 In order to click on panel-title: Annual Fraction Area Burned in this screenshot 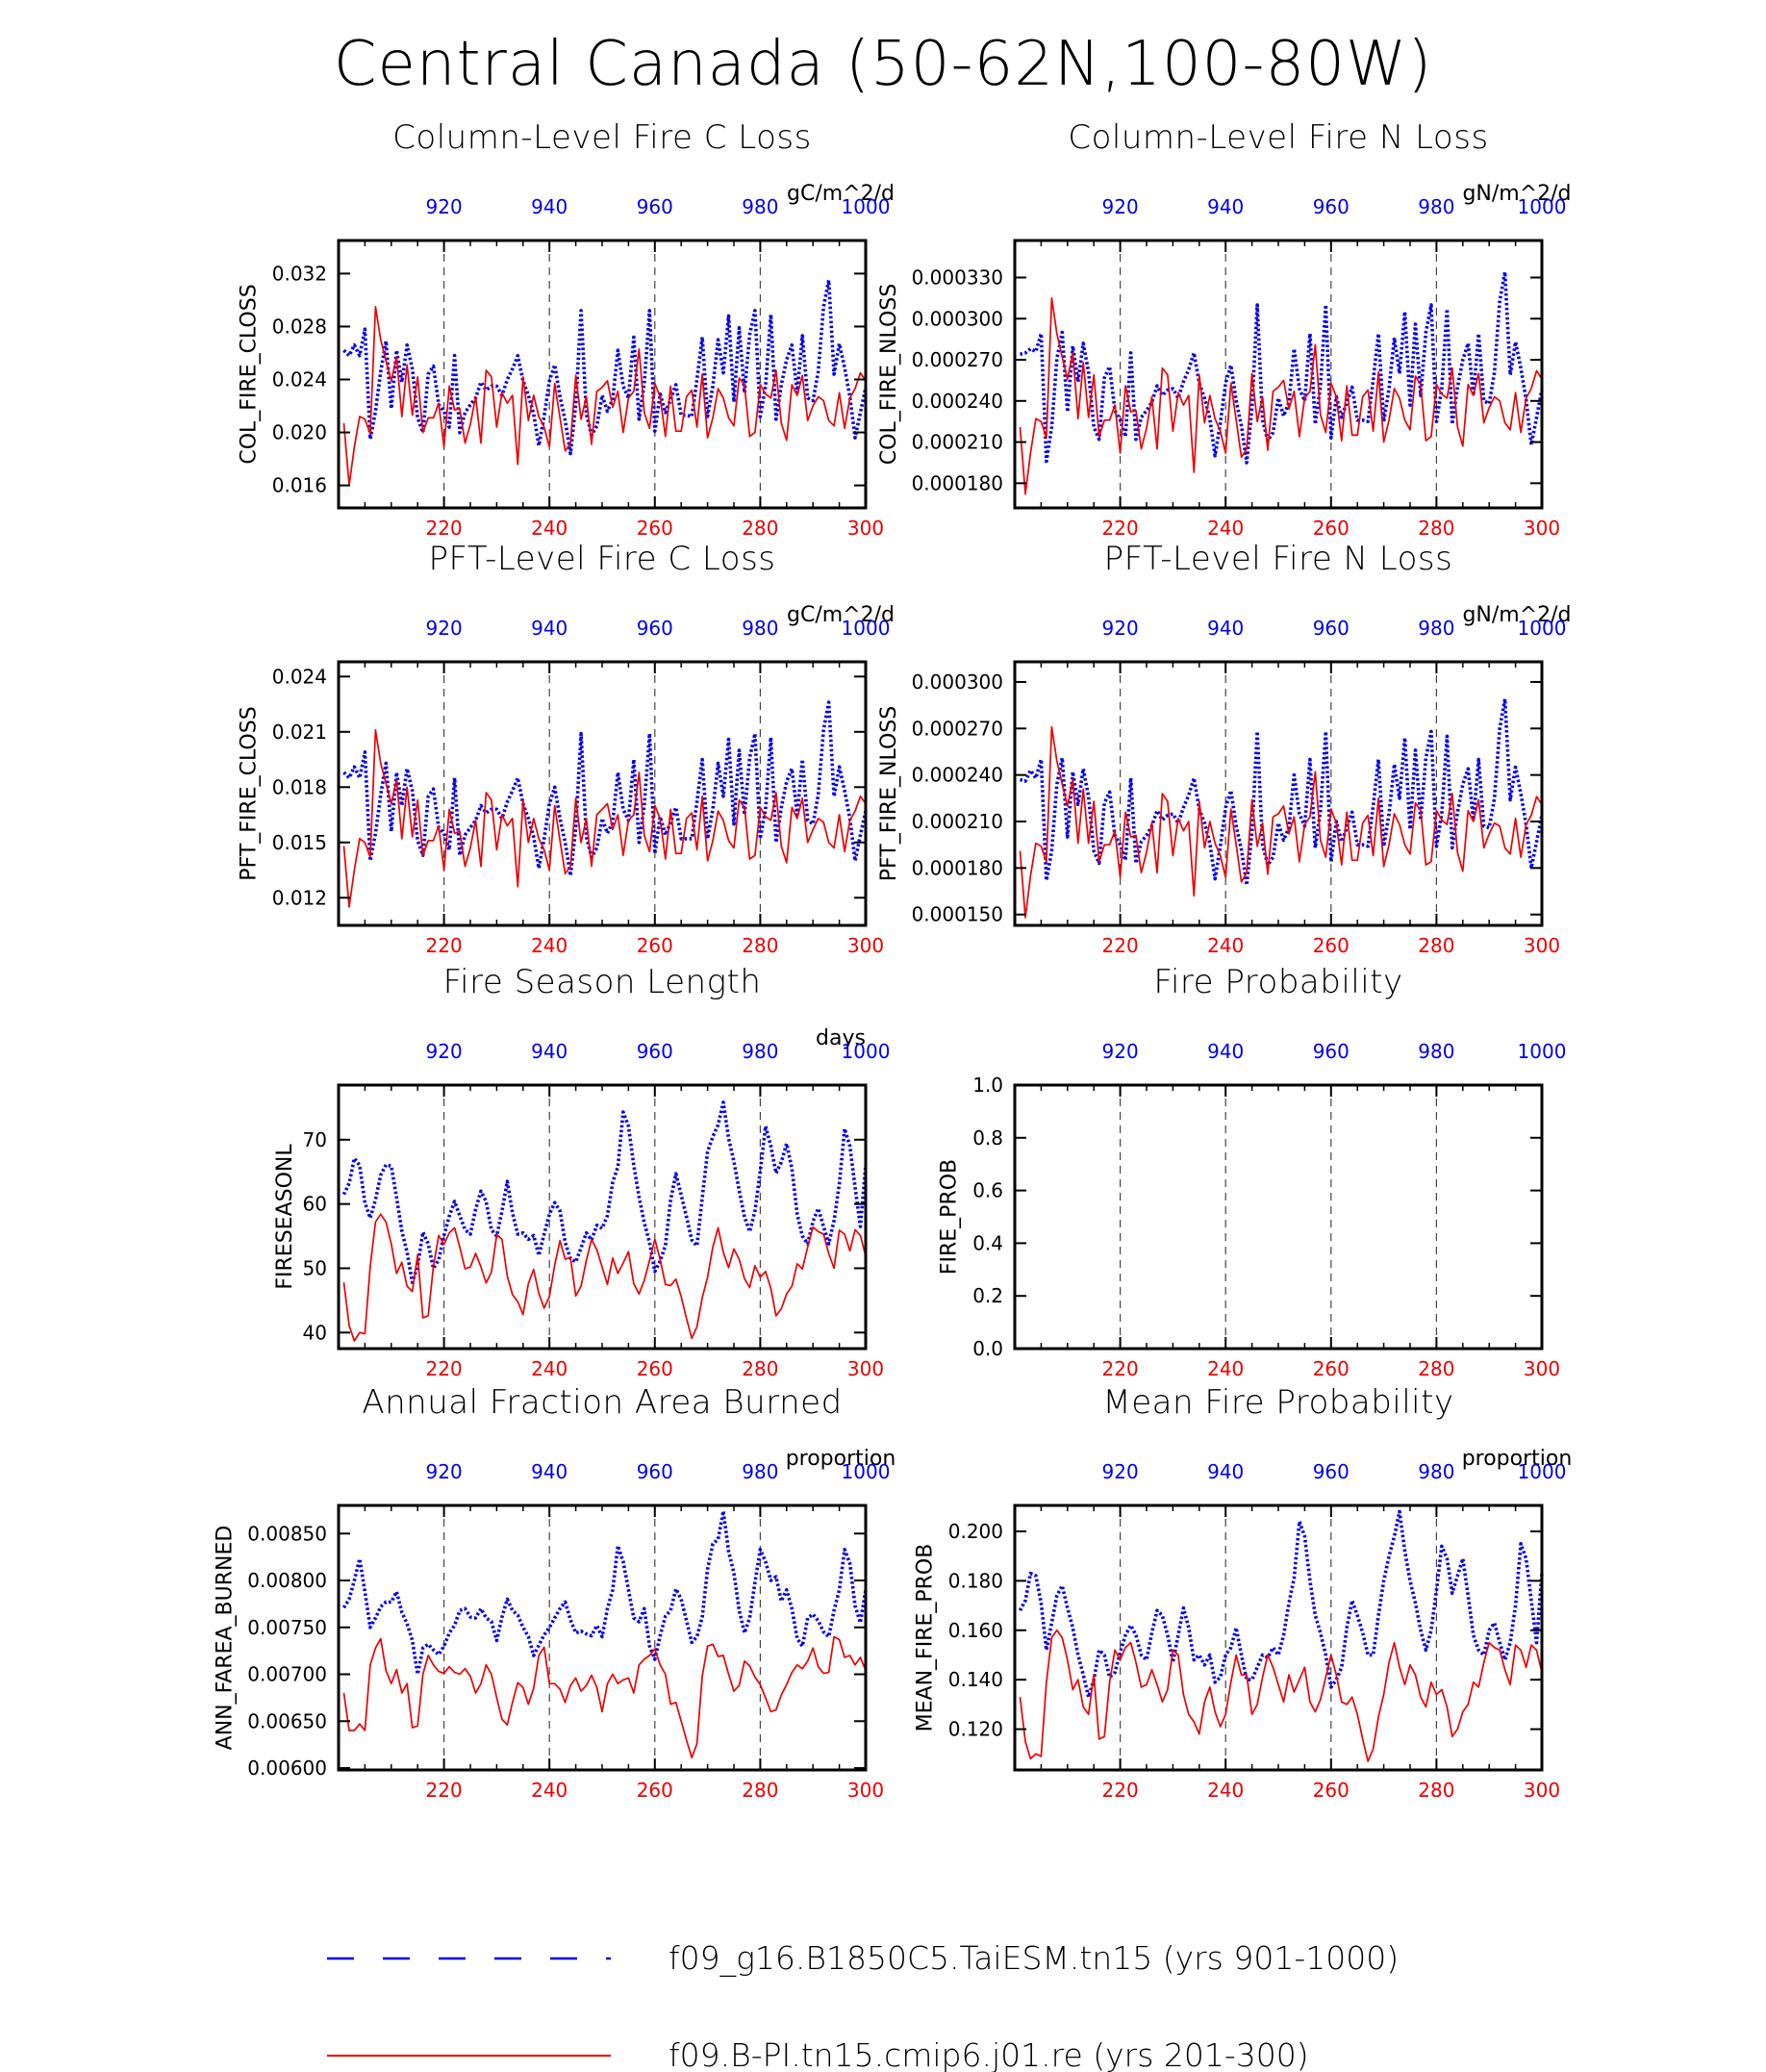, I will do `click(602, 1402)`.